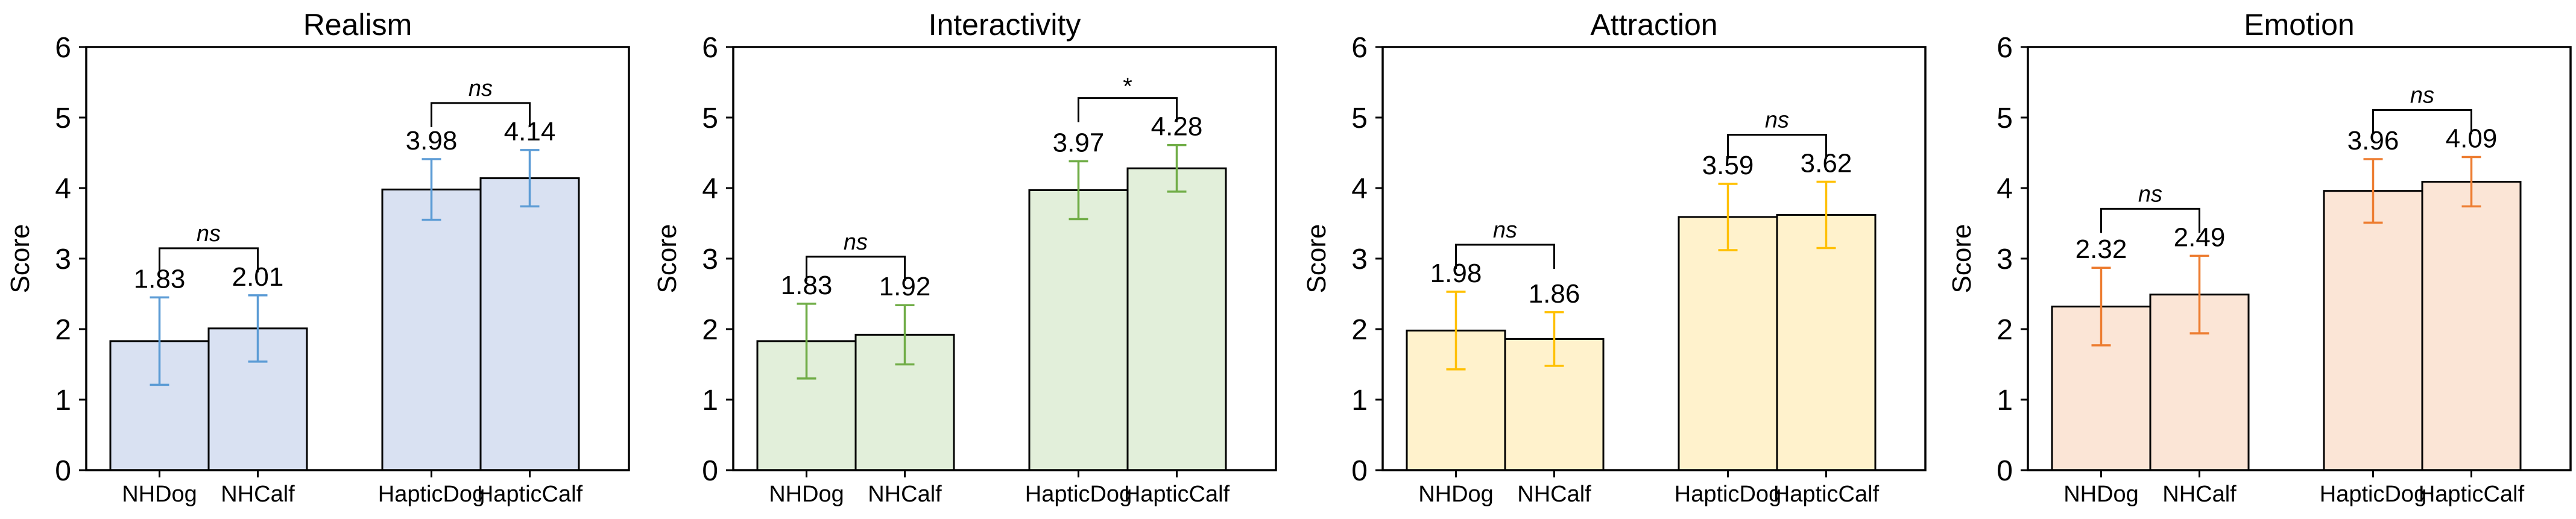  I want to click on data-label: 3.98, so click(432, 141).